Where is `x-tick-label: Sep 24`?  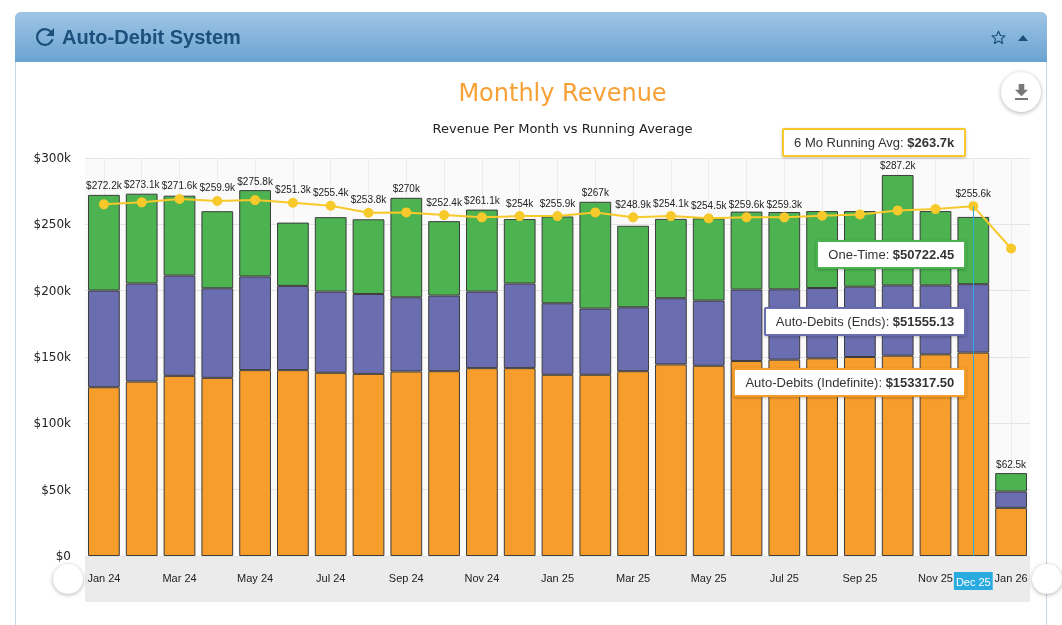 x-tick-label: Sep 24 is located at coordinates (406, 577).